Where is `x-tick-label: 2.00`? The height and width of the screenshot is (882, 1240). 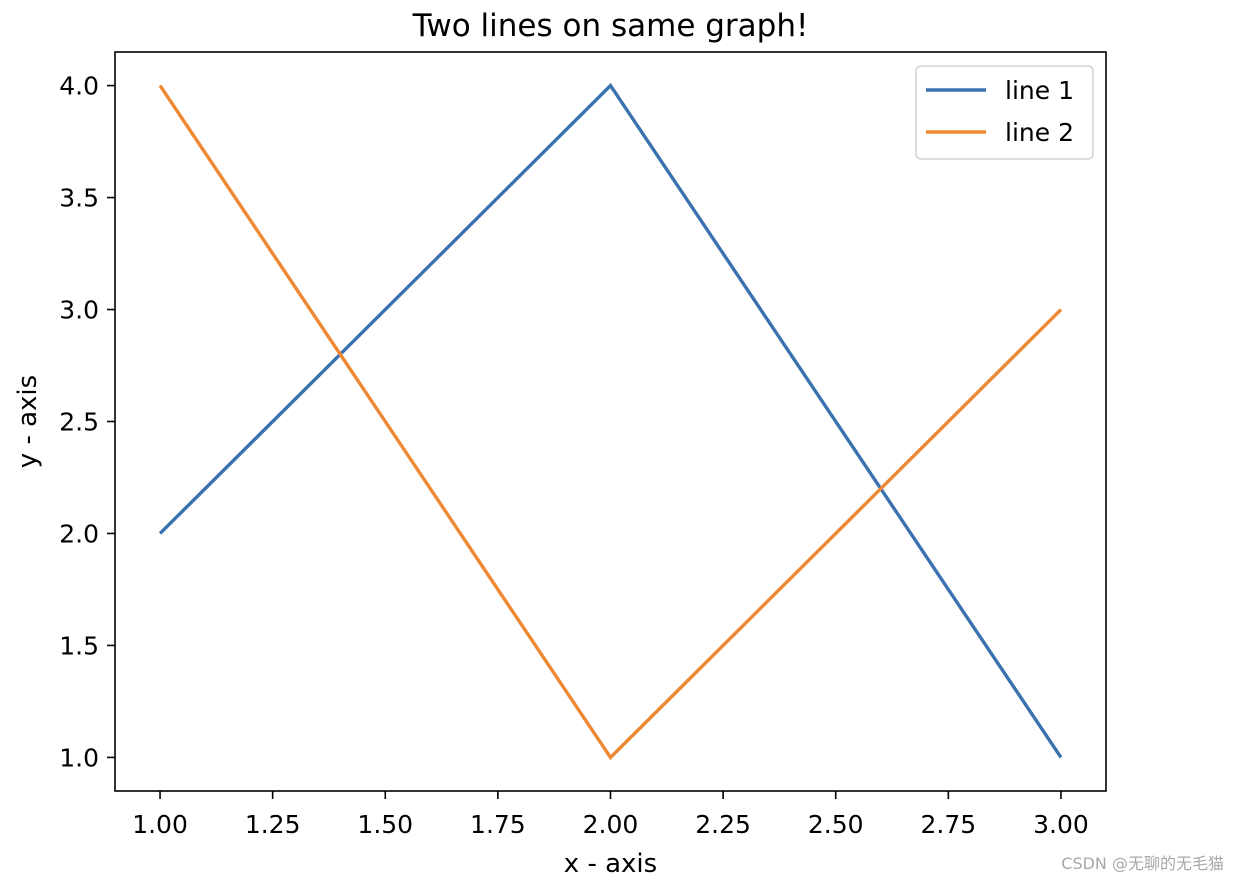 x-tick-label: 2.00 is located at coordinates (611, 824).